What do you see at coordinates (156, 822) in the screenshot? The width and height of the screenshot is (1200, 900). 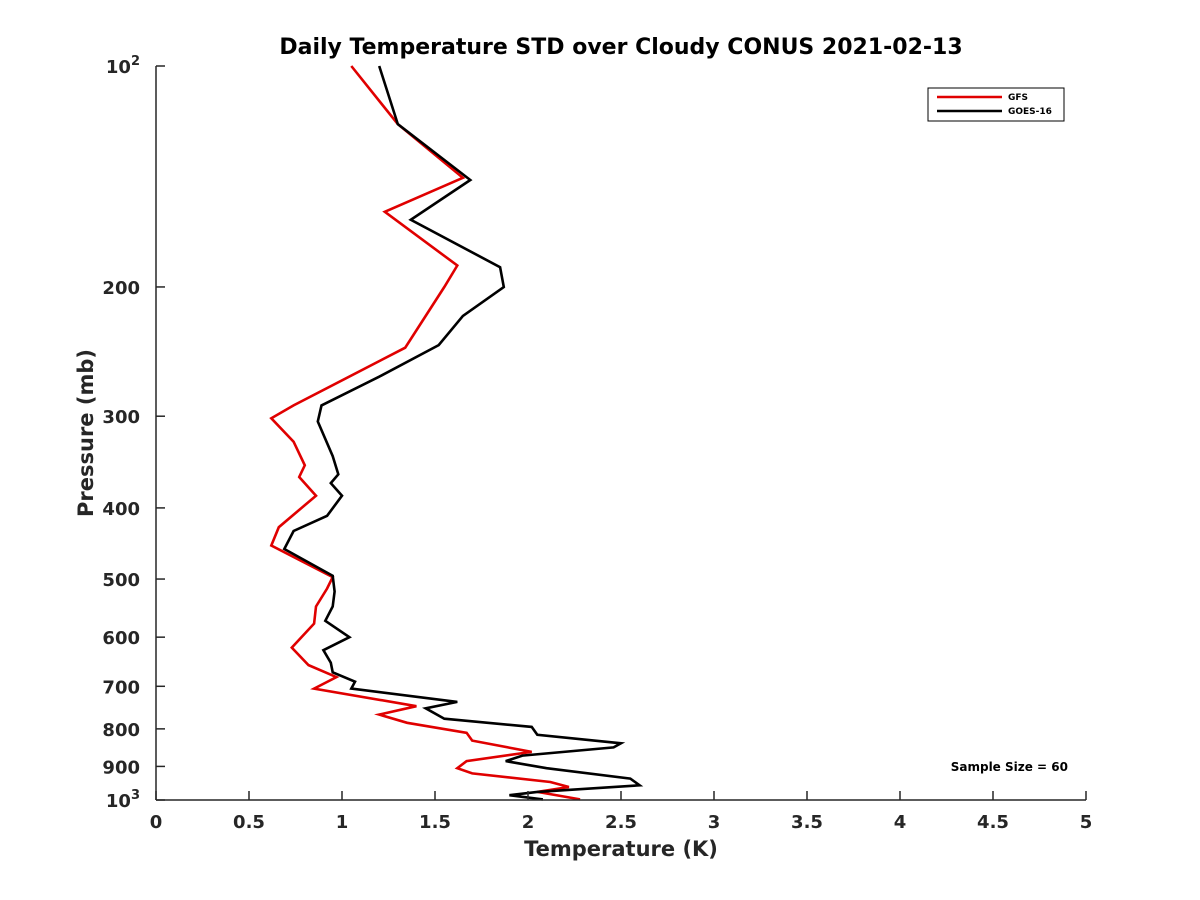 I see `x-tick-label: 0` at bounding box center [156, 822].